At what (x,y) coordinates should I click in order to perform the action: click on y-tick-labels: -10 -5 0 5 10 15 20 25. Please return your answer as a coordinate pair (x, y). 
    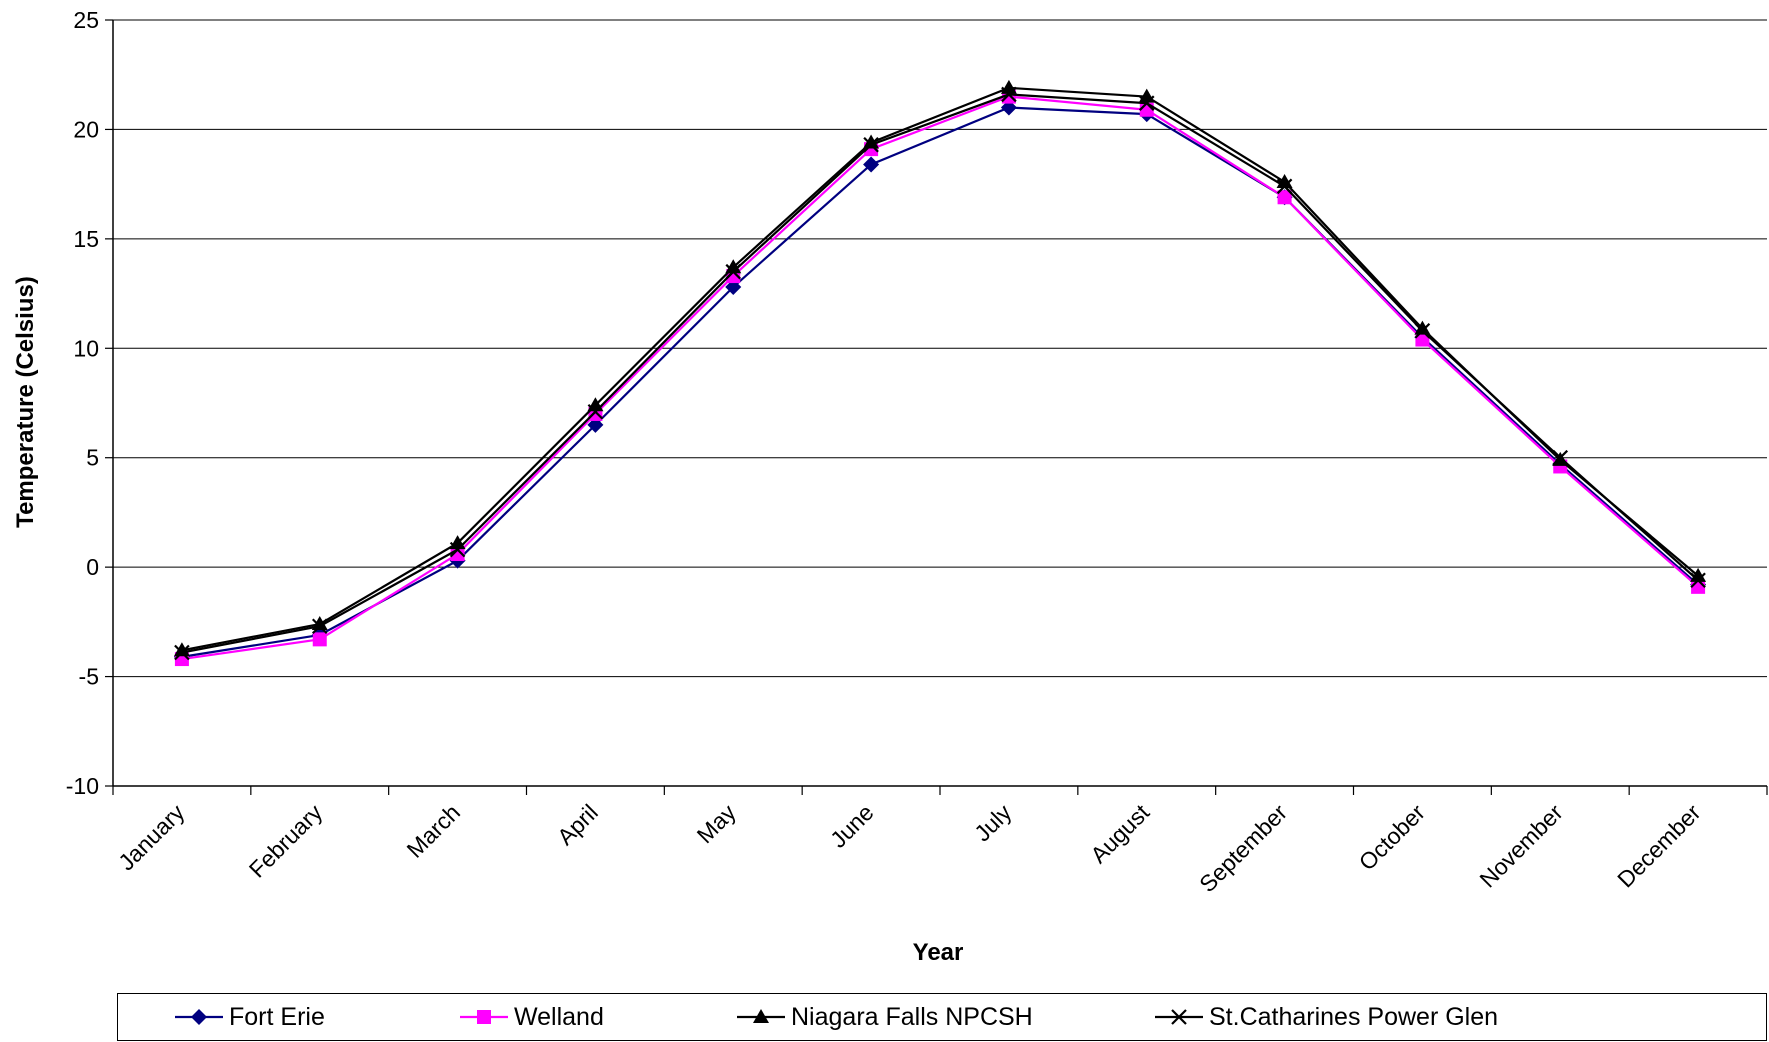
    Looking at the image, I should click on (82, 403).